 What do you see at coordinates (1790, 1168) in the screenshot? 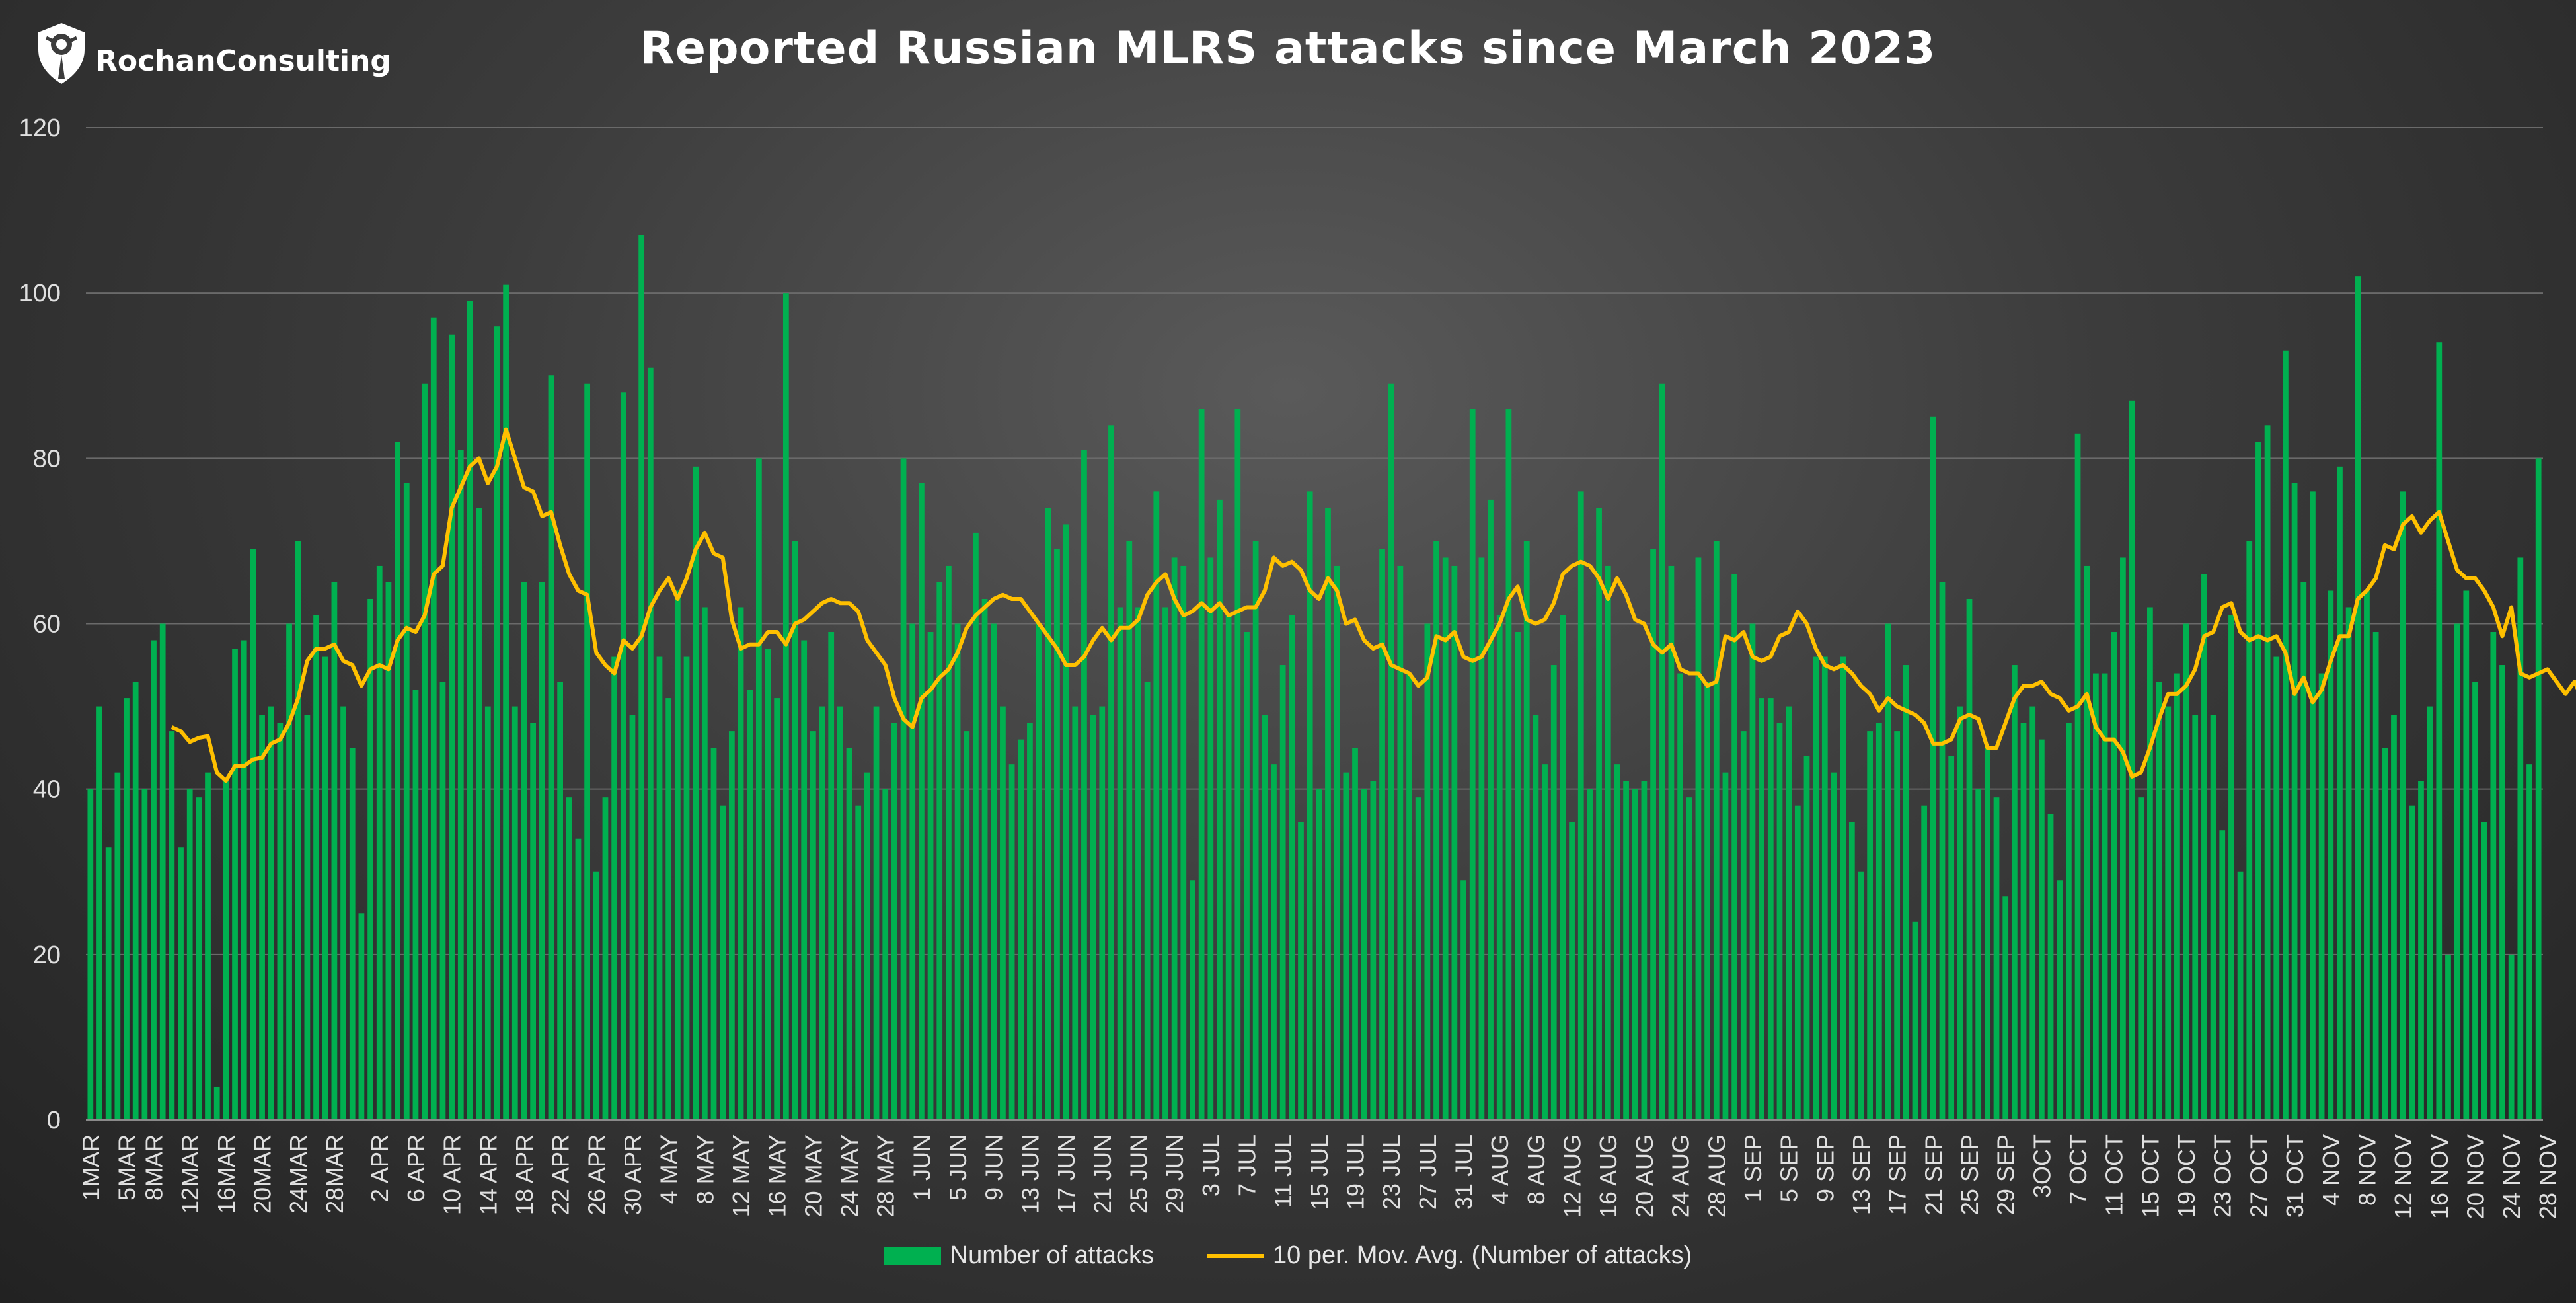
I see `x-tick-label: 5 SEP` at bounding box center [1790, 1168].